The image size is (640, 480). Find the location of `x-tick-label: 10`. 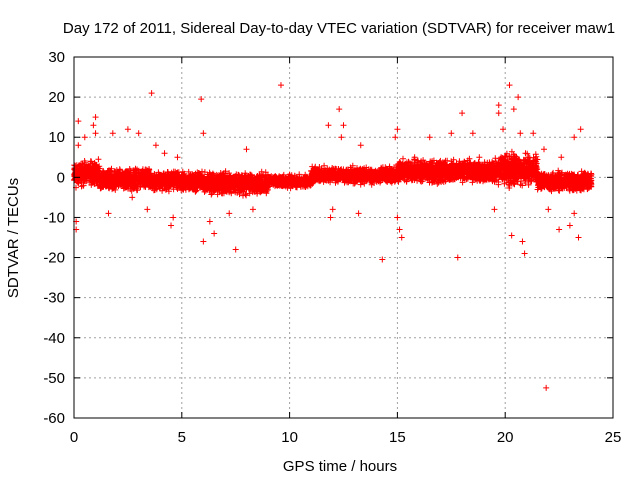

x-tick-label: 10 is located at coordinates (289, 437).